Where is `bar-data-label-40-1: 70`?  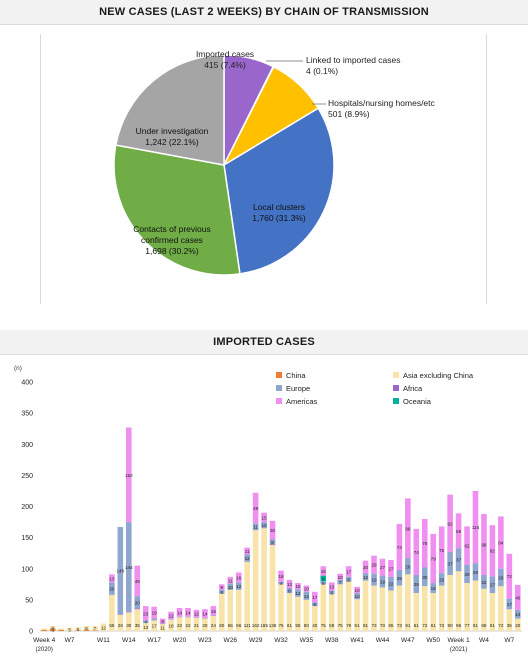 bar-data-label-40-1: 70 is located at coordinates (383, 625).